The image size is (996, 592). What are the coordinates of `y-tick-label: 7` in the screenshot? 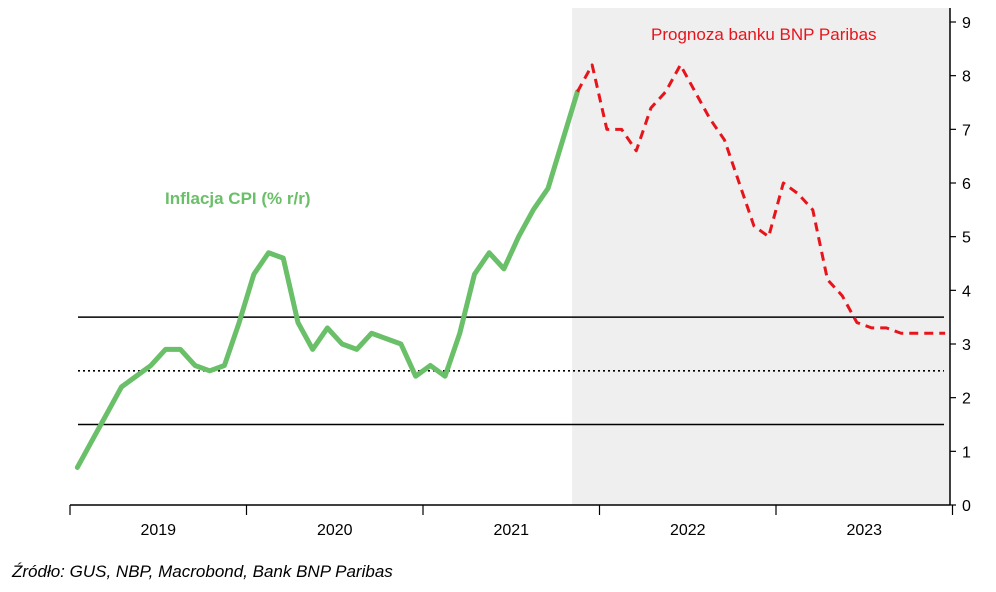 It's located at (966, 130).